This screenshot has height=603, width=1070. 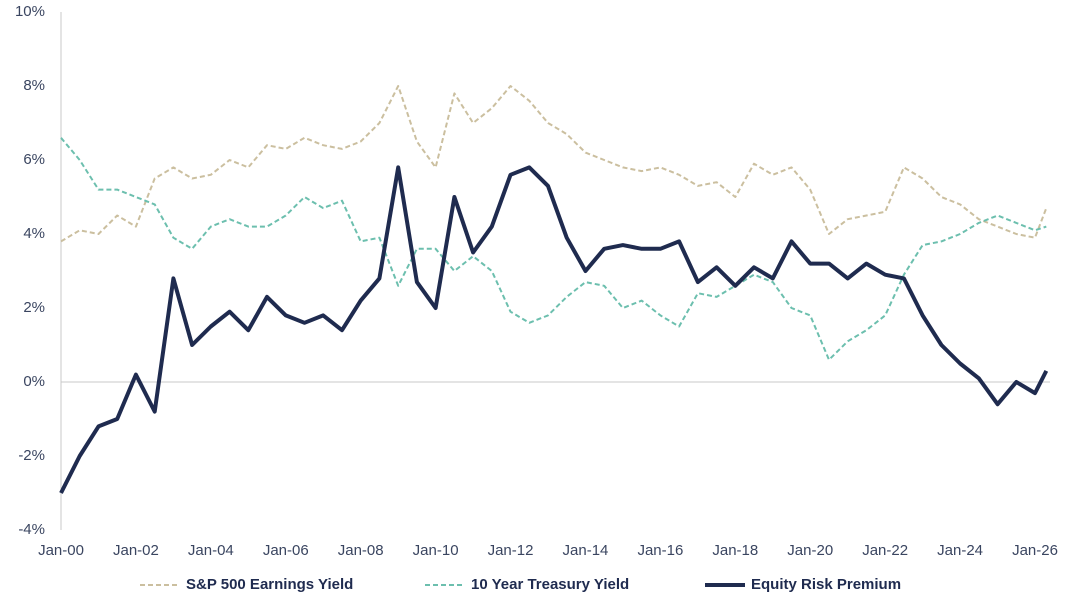 I want to click on y-tick-label: 8%, so click(x=34, y=85).